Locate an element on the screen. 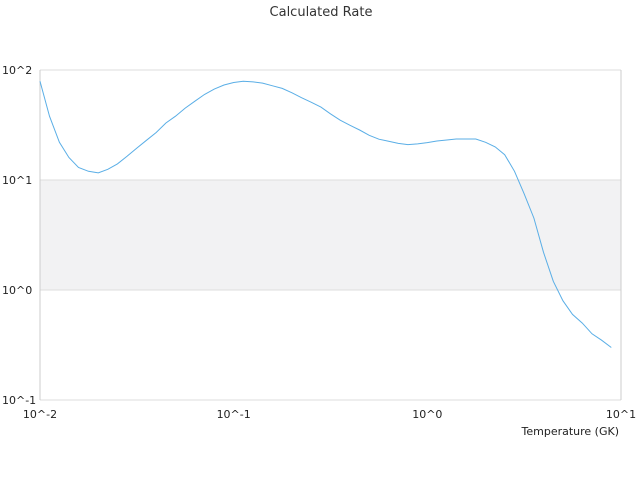 The width and height of the screenshot is (640, 480). x-tick-label: 10^1 is located at coordinates (621, 414).